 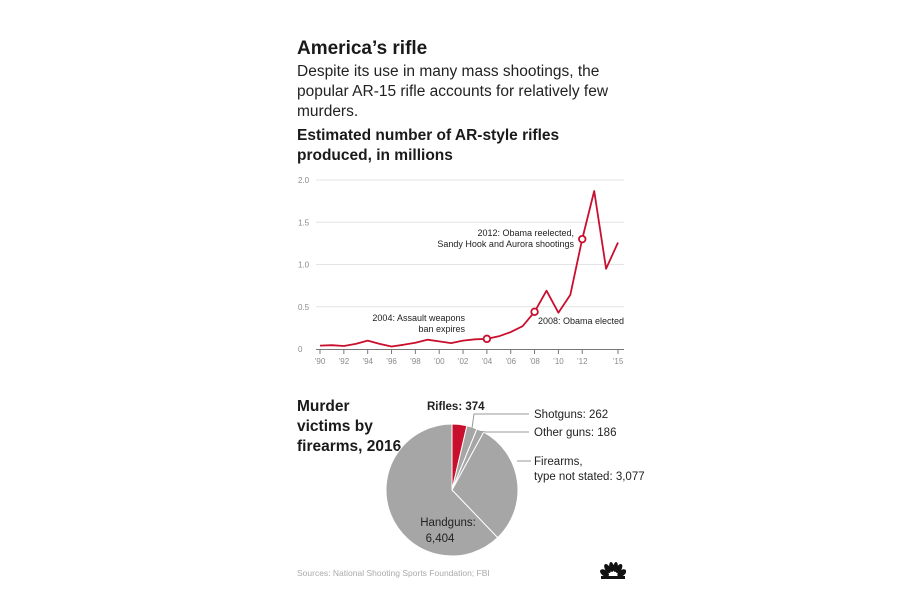 What do you see at coordinates (589, 477) in the screenshot?
I see `pie-label-type-not-stated: type not stated: 3,077` at bounding box center [589, 477].